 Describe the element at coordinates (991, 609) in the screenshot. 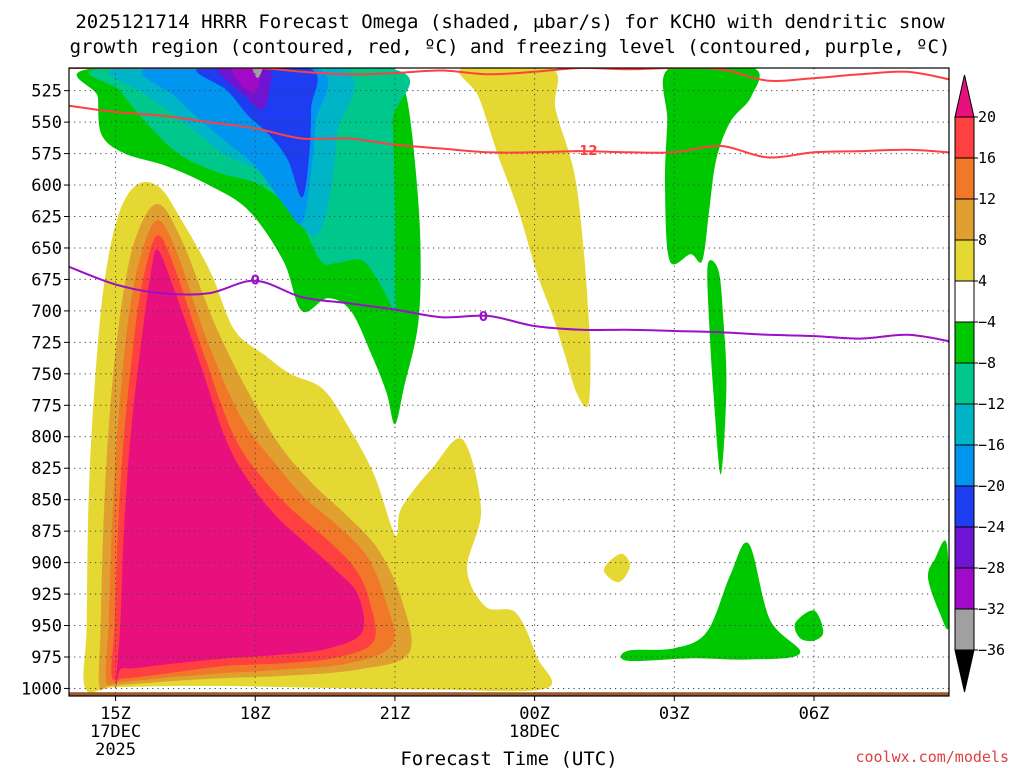

I see `colorbar-label-12: −32` at that location.